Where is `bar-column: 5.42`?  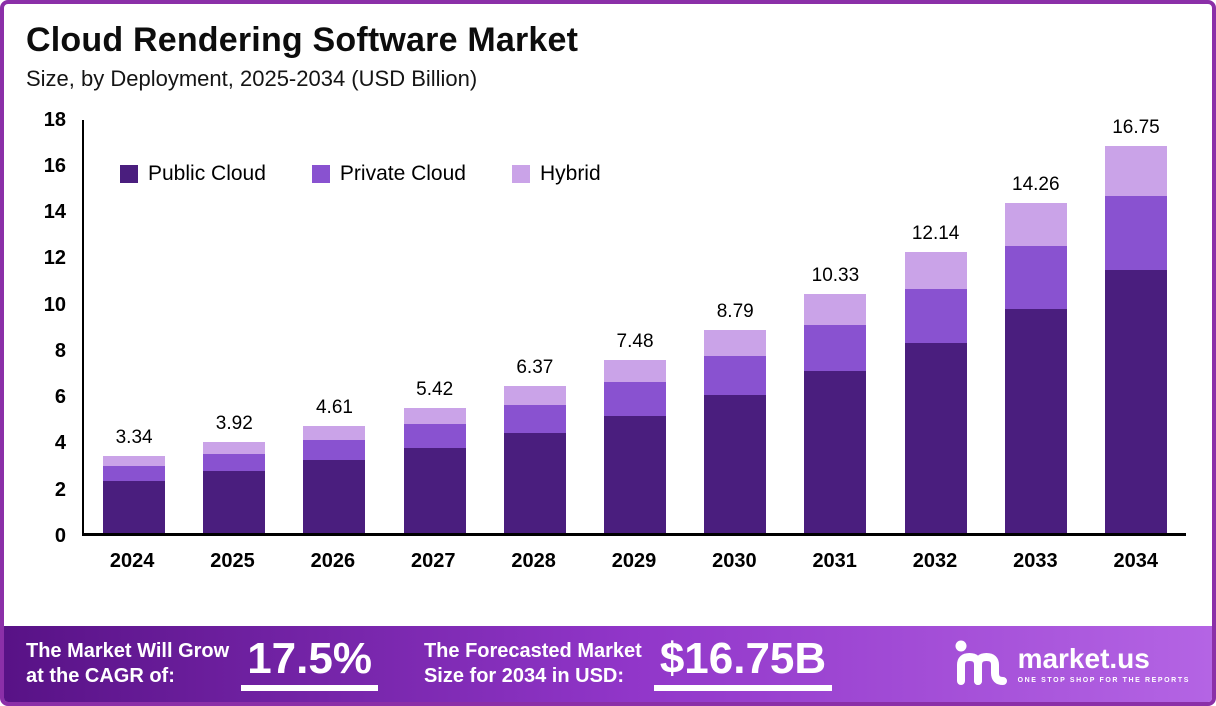 bar-column: 5.42 is located at coordinates (435, 456).